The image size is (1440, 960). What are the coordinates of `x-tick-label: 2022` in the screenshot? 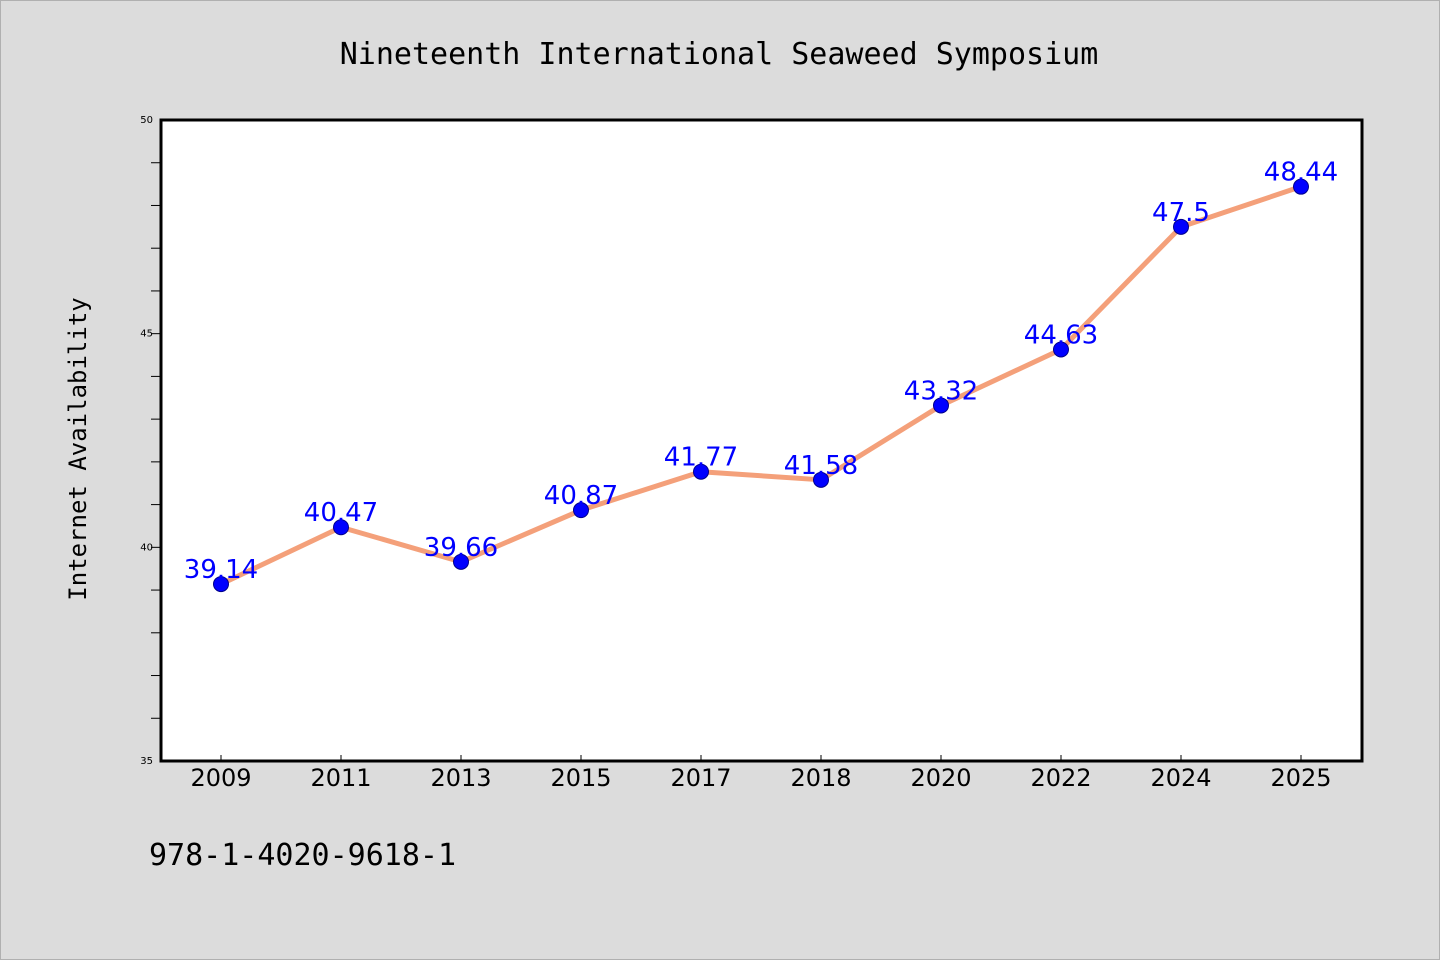 It's located at (1060, 778).